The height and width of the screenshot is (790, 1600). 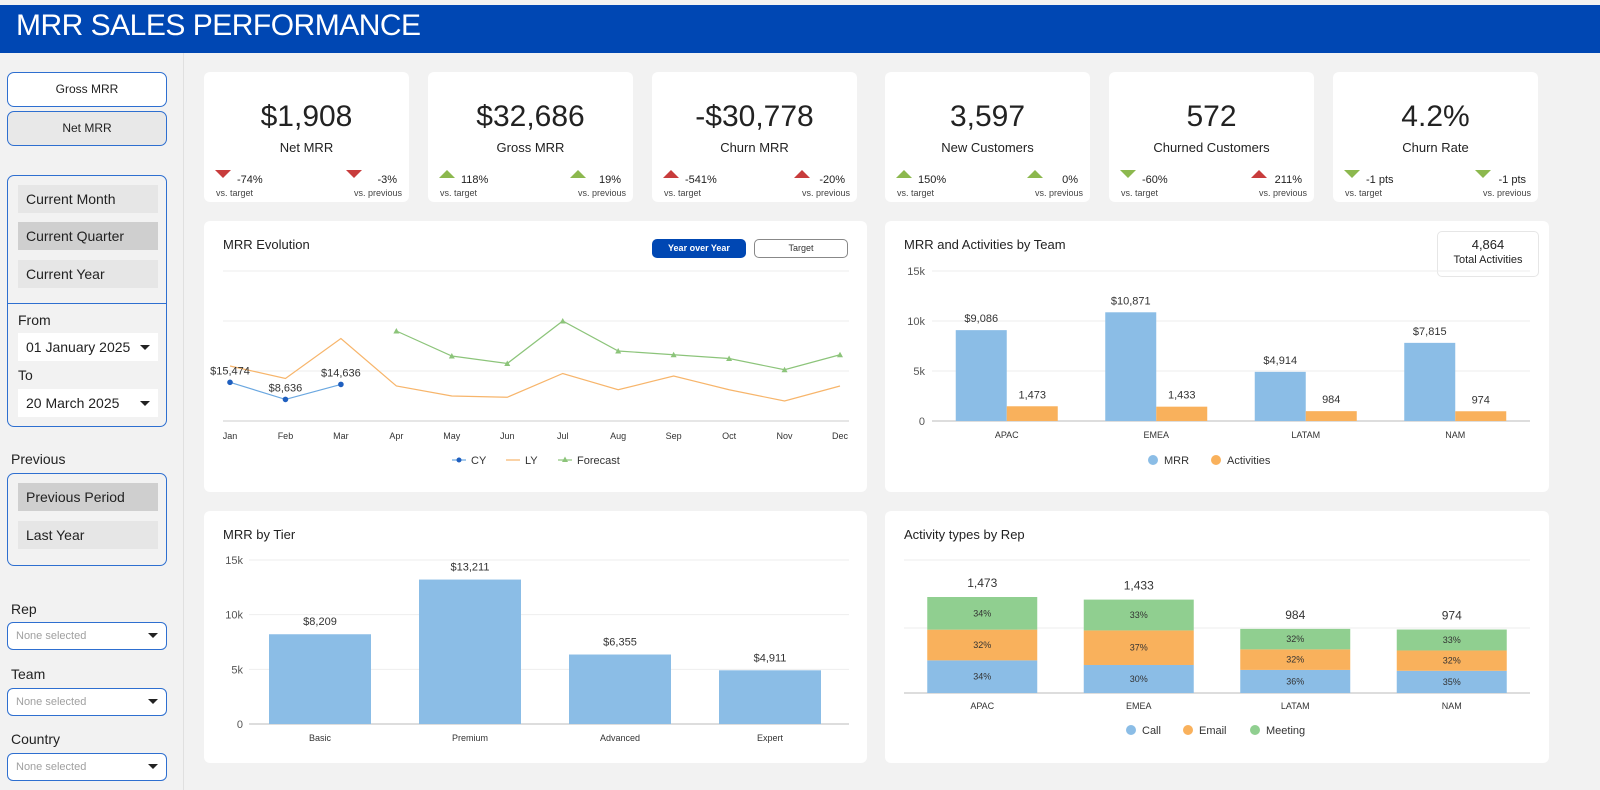 I want to click on legend-label: Activities, so click(x=1249, y=461).